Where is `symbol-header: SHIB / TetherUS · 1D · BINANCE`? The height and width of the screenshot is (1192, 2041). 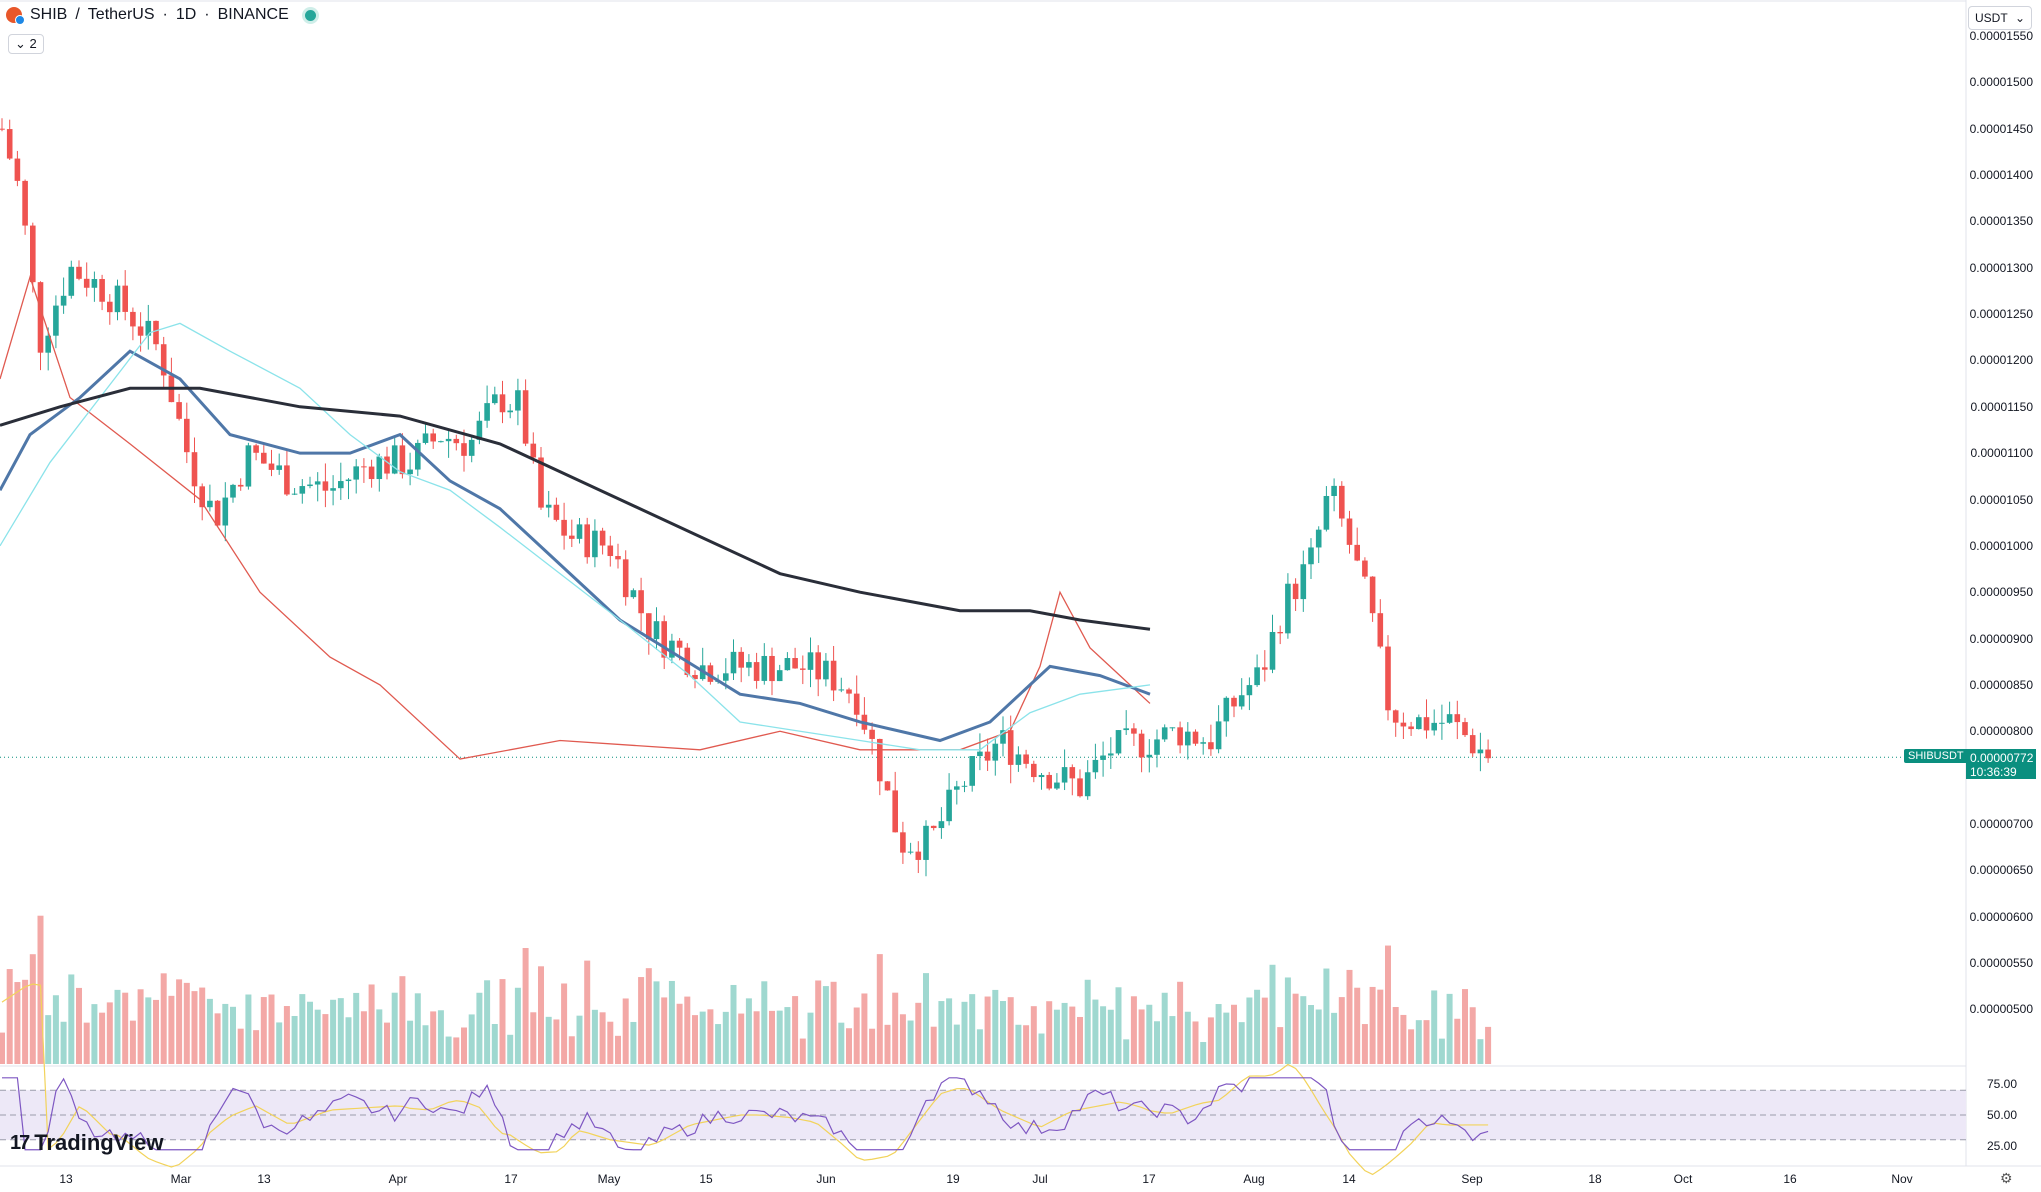
symbol-header: SHIB / TetherUS · 1D · BINANCE is located at coordinates (161, 15).